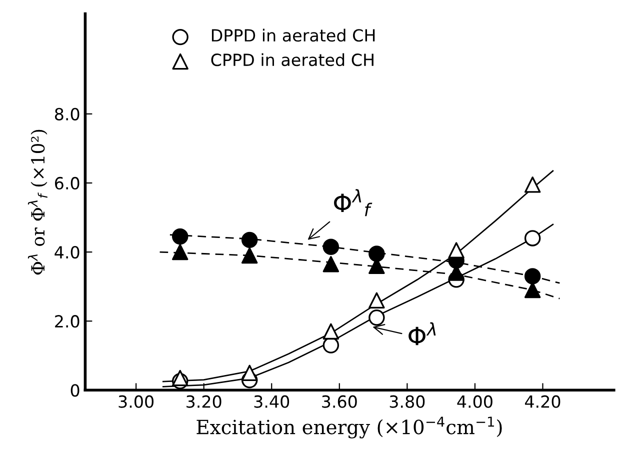 This screenshot has height=459, width=622. I want to click on x-axis-title: Excitation energy (×10$^{−4}$cm$^{−1}$), so click(349, 427).